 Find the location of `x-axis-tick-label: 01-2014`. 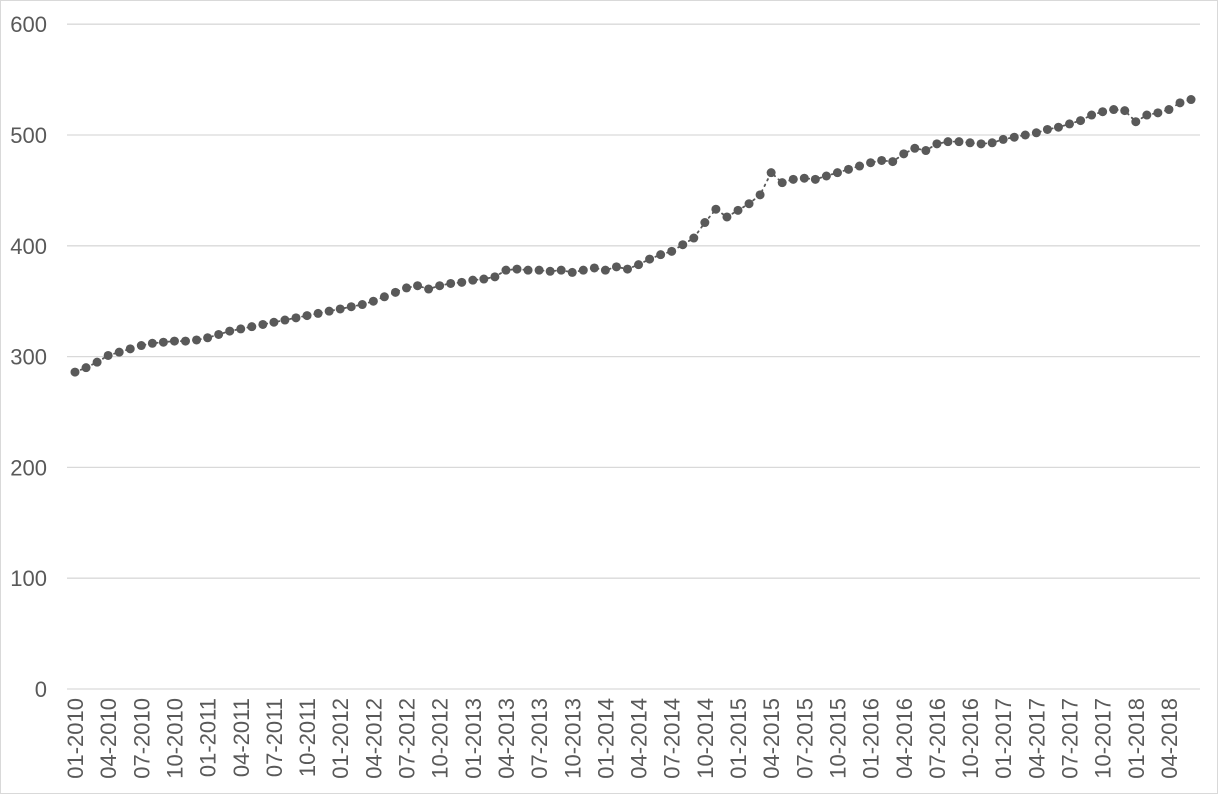

x-axis-tick-label: 01-2014 is located at coordinates (605, 738).